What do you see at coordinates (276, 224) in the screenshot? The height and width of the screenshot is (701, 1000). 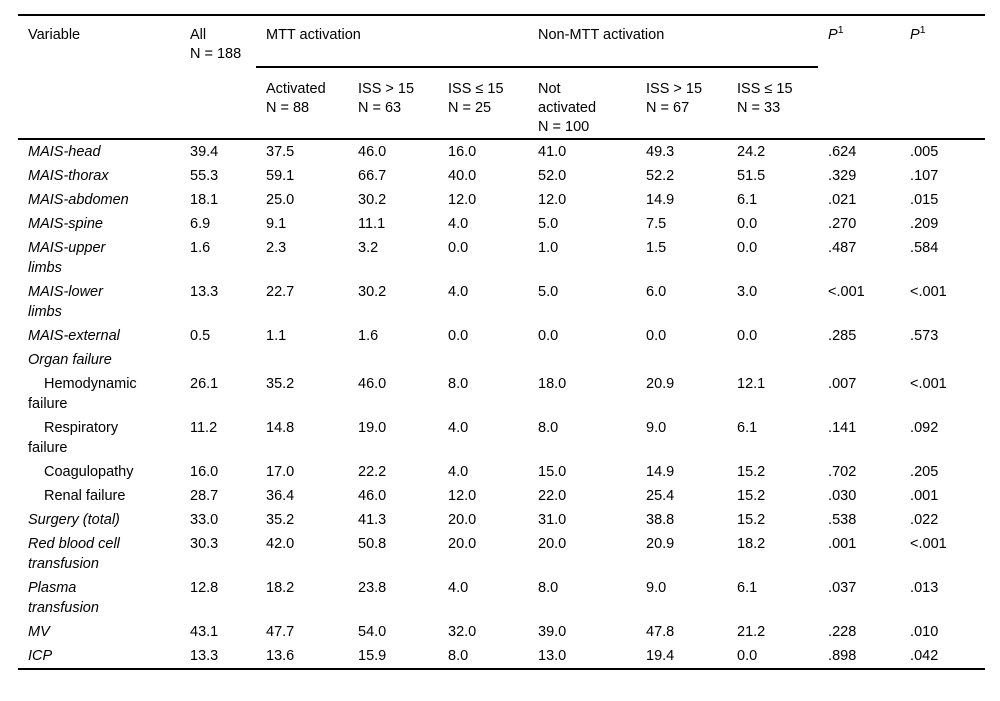 I see `value-cell: 9.1` at bounding box center [276, 224].